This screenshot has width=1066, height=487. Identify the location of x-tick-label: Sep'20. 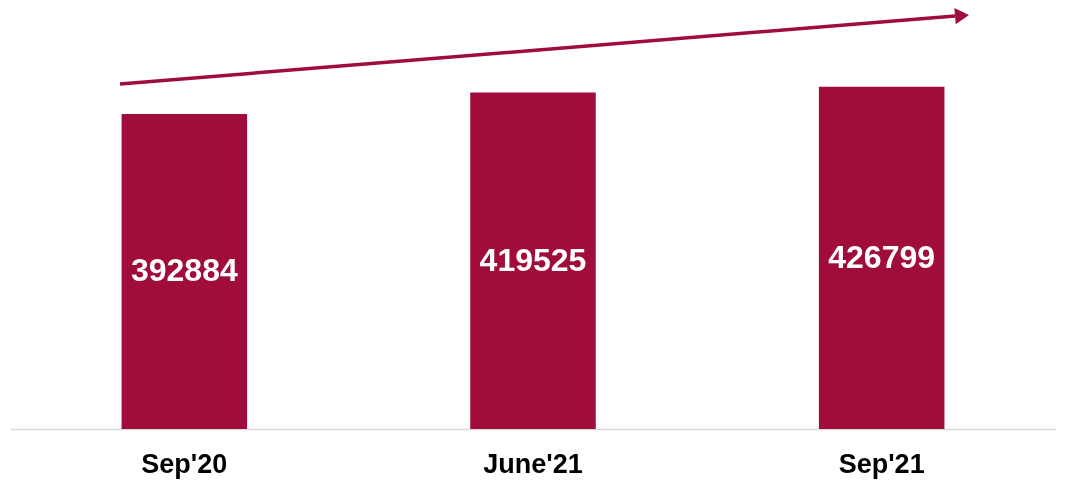
(184, 463).